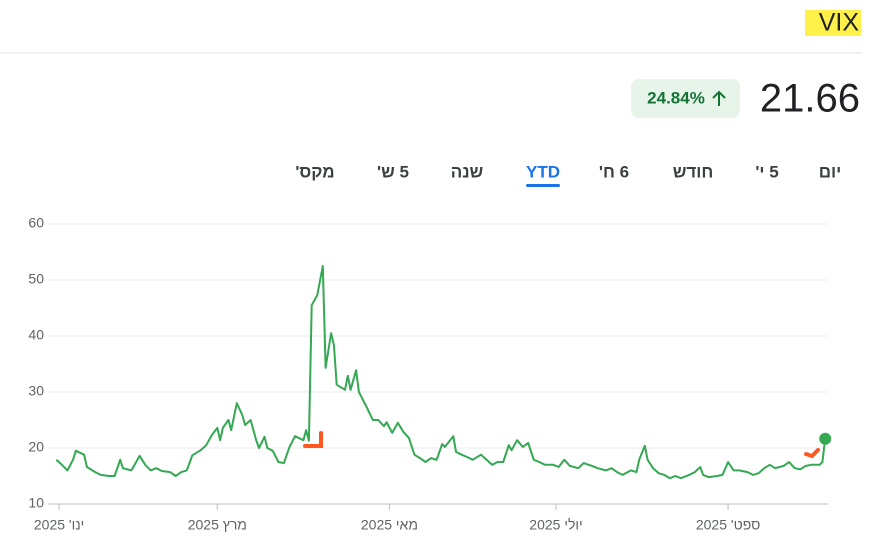 The height and width of the screenshot is (558, 877). I want to click on y-tick-label: 30, so click(36, 391).